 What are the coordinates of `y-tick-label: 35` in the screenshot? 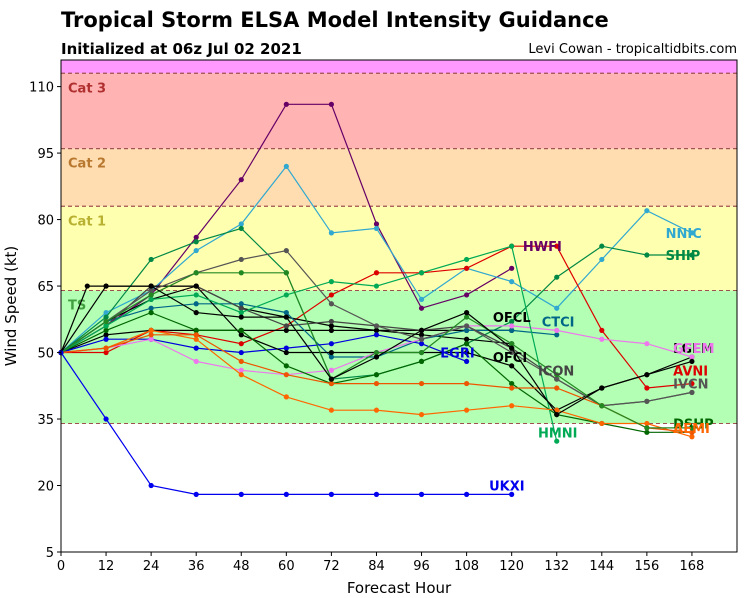 It's located at (45, 420).